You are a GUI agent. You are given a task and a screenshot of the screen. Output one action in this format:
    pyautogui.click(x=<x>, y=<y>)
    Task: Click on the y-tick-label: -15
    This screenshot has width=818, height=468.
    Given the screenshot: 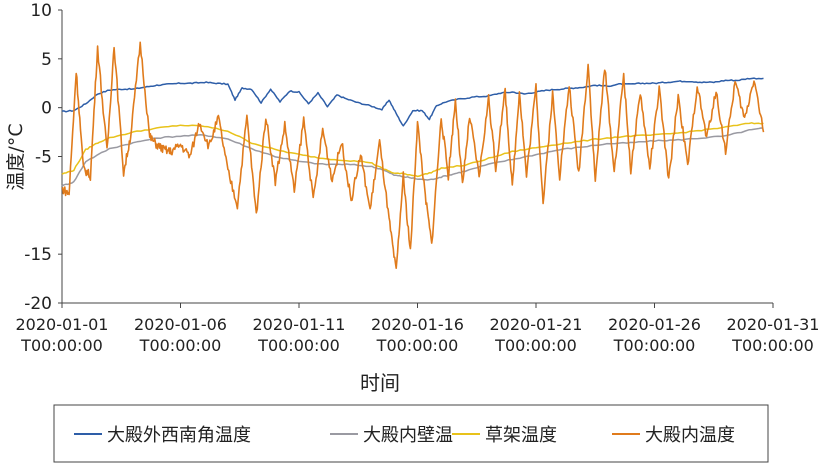 What is the action you would take?
    pyautogui.click(x=38, y=255)
    